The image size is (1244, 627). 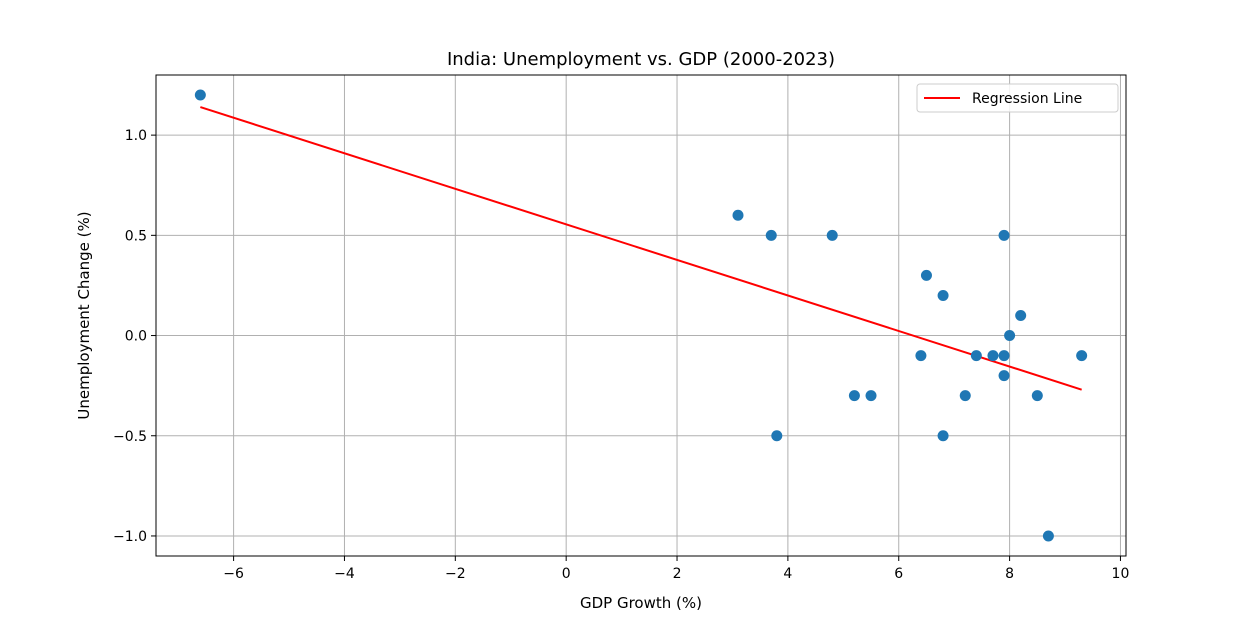 I want to click on x-tick-label: 8, so click(x=1009, y=574).